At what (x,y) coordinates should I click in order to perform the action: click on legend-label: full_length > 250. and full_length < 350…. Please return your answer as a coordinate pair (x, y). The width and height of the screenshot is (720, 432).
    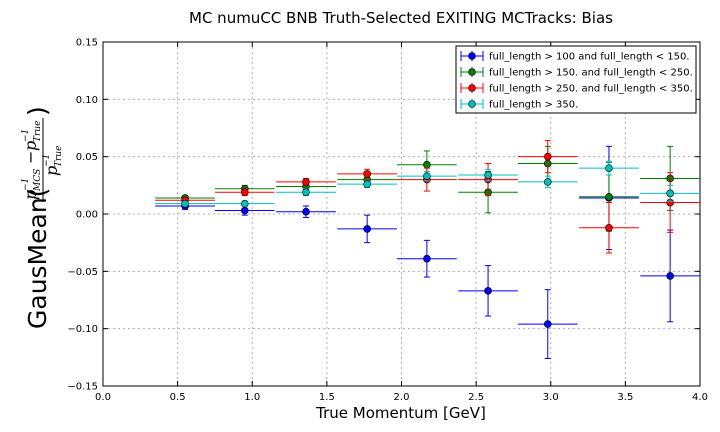
    Looking at the image, I should click on (591, 89).